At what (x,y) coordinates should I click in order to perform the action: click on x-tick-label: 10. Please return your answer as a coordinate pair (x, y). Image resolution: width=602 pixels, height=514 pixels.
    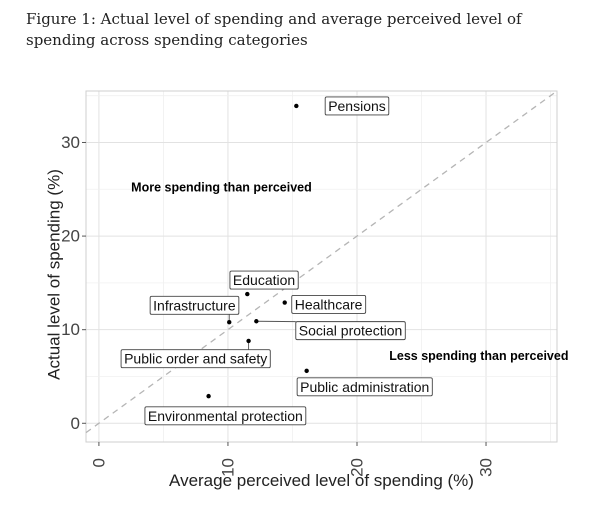
    Looking at the image, I should click on (227, 467).